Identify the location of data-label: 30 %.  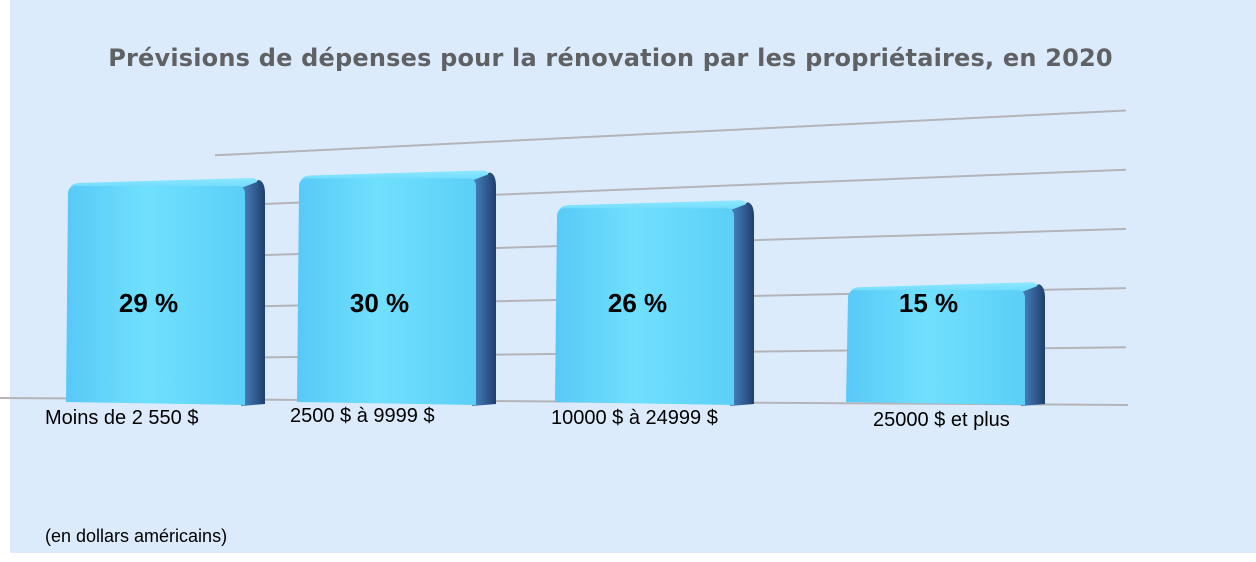
(379, 303).